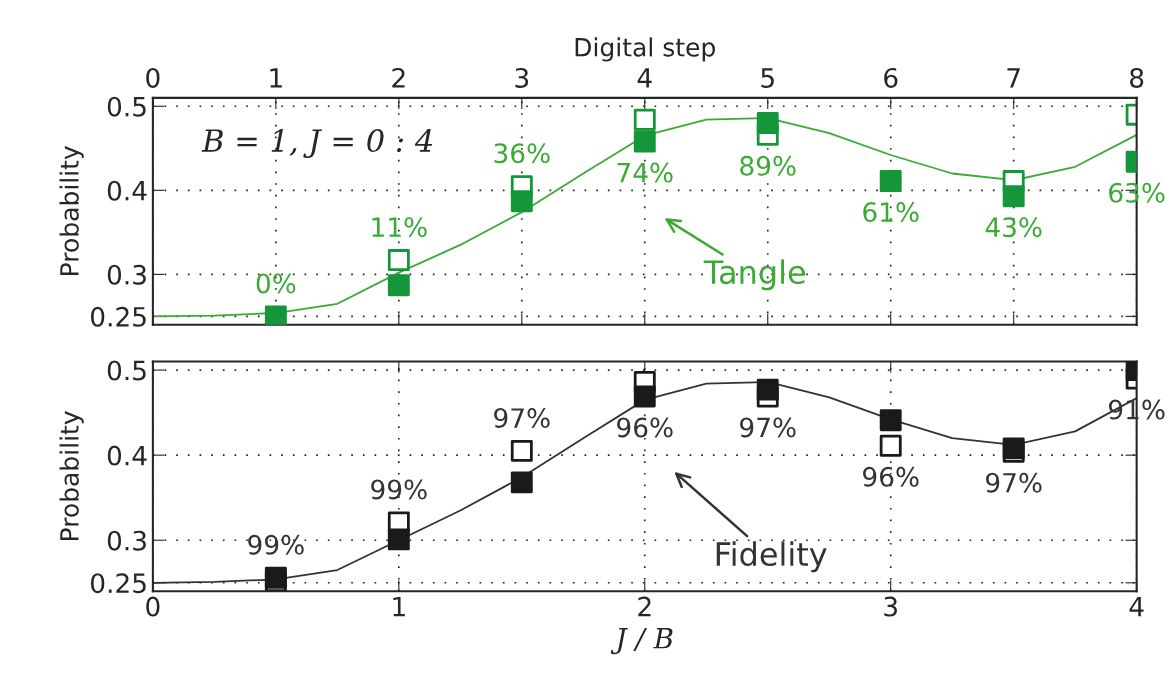 This screenshot has height=694, width=1167. I want to click on annotation: 89%, so click(768, 165).